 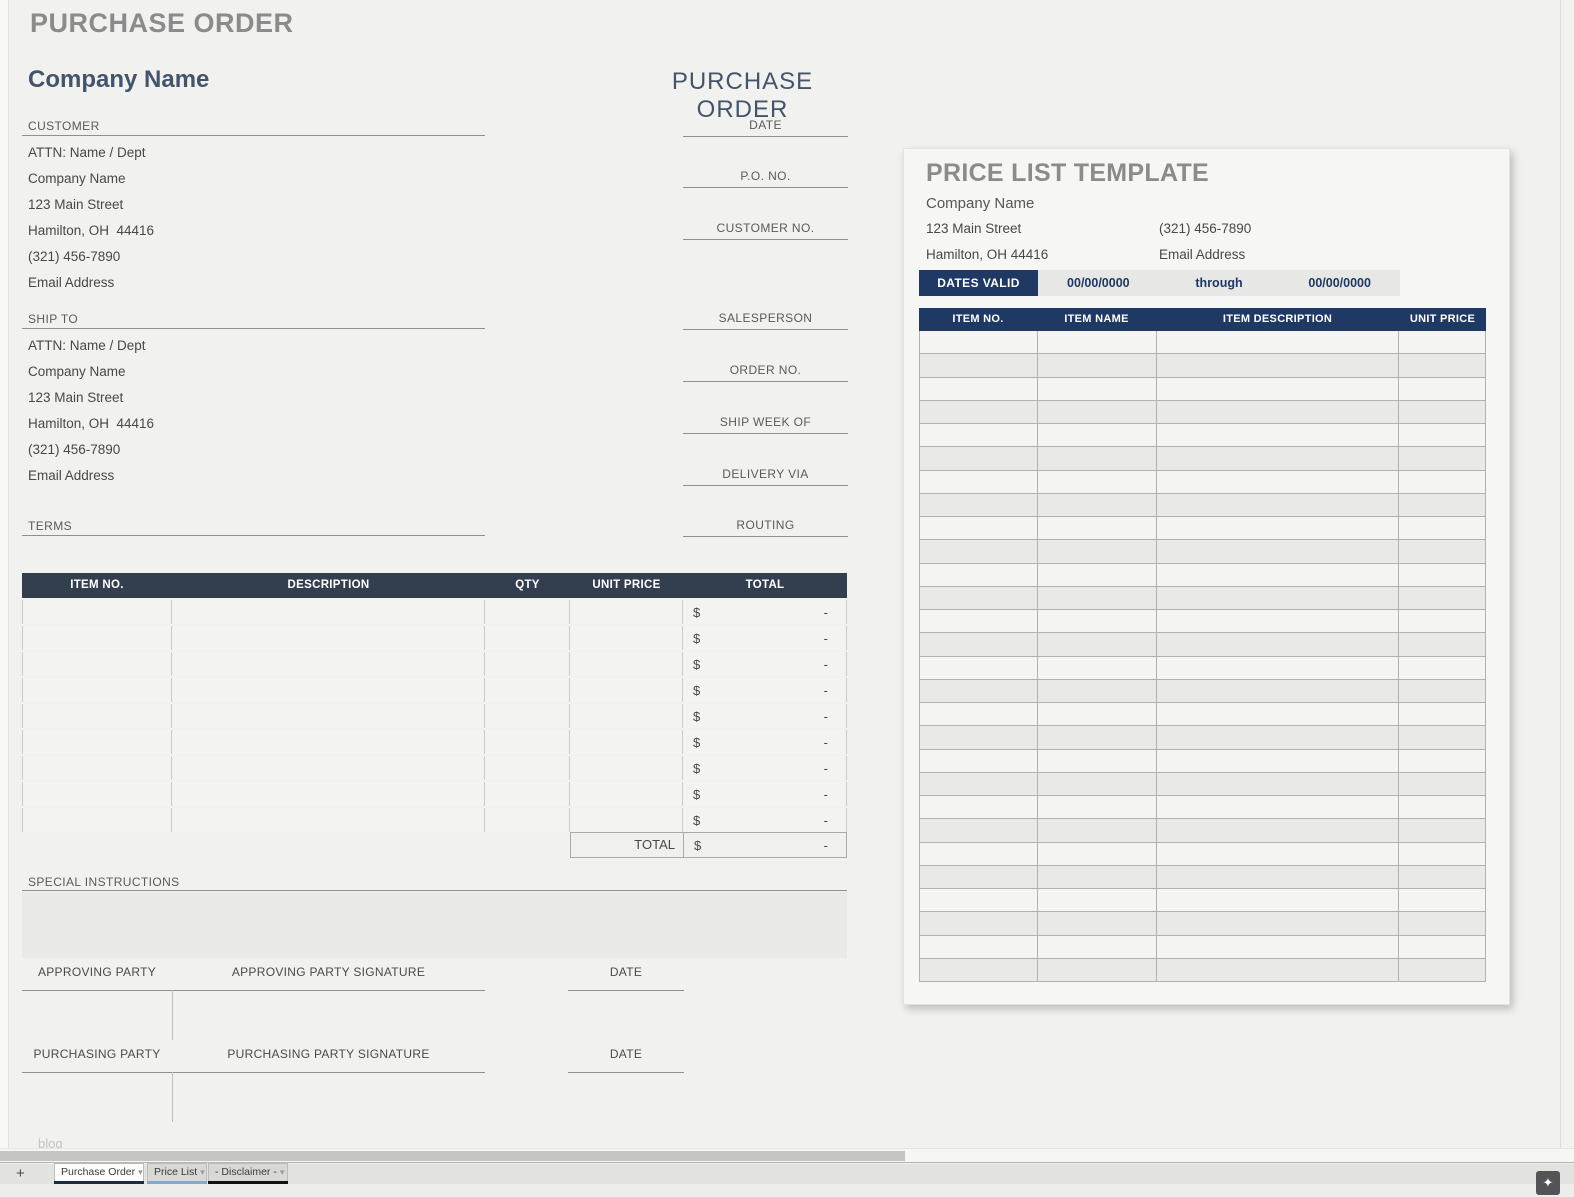 What do you see at coordinates (91, 423) in the screenshot?
I see `ship-to-info-line: Hamilton, OH 44416` at bounding box center [91, 423].